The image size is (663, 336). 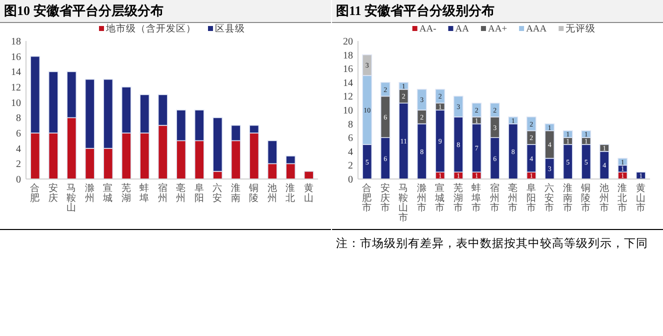 I want to click on text: 注：市场级别有差异，表中数据按其中较高等级列示，下同, so click(x=492, y=244).